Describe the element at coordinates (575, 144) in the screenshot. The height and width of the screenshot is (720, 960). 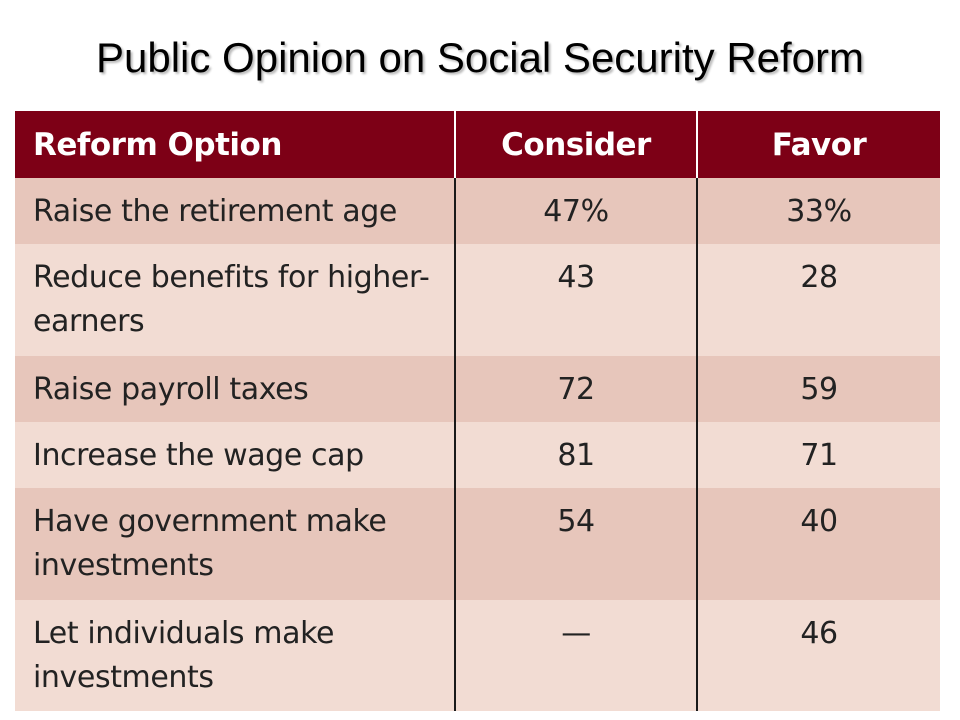
I see `column-header-consider: Consider` at that location.